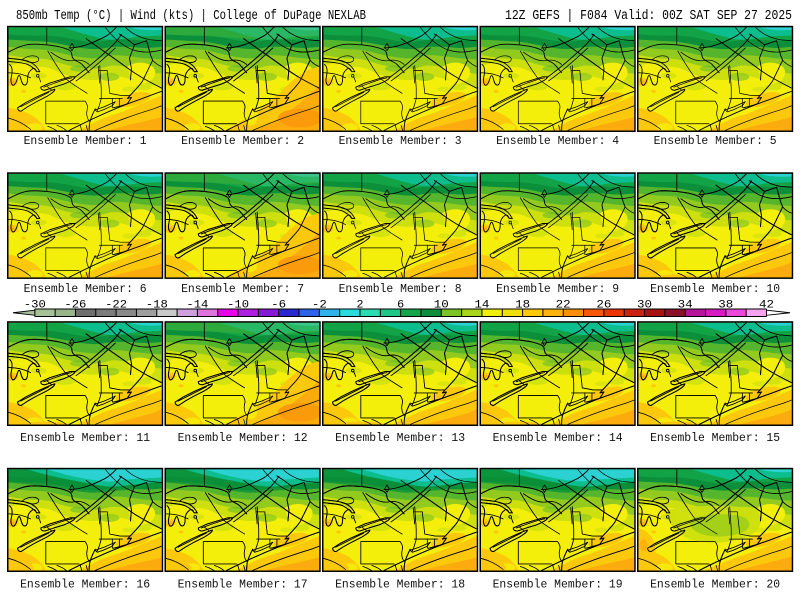  Describe the element at coordinates (242, 289) in the screenshot. I see `svg-text: Ensemble Member: 7` at that location.